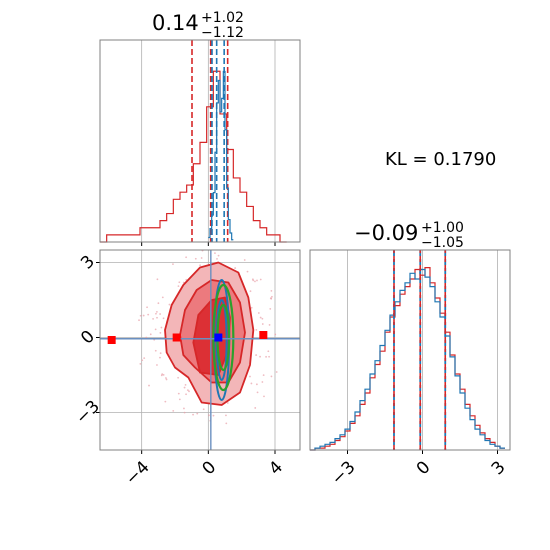 The height and width of the screenshot is (550, 550). What do you see at coordinates (218, 337) in the screenshot?
I see `blue-square-marker` at bounding box center [218, 337].